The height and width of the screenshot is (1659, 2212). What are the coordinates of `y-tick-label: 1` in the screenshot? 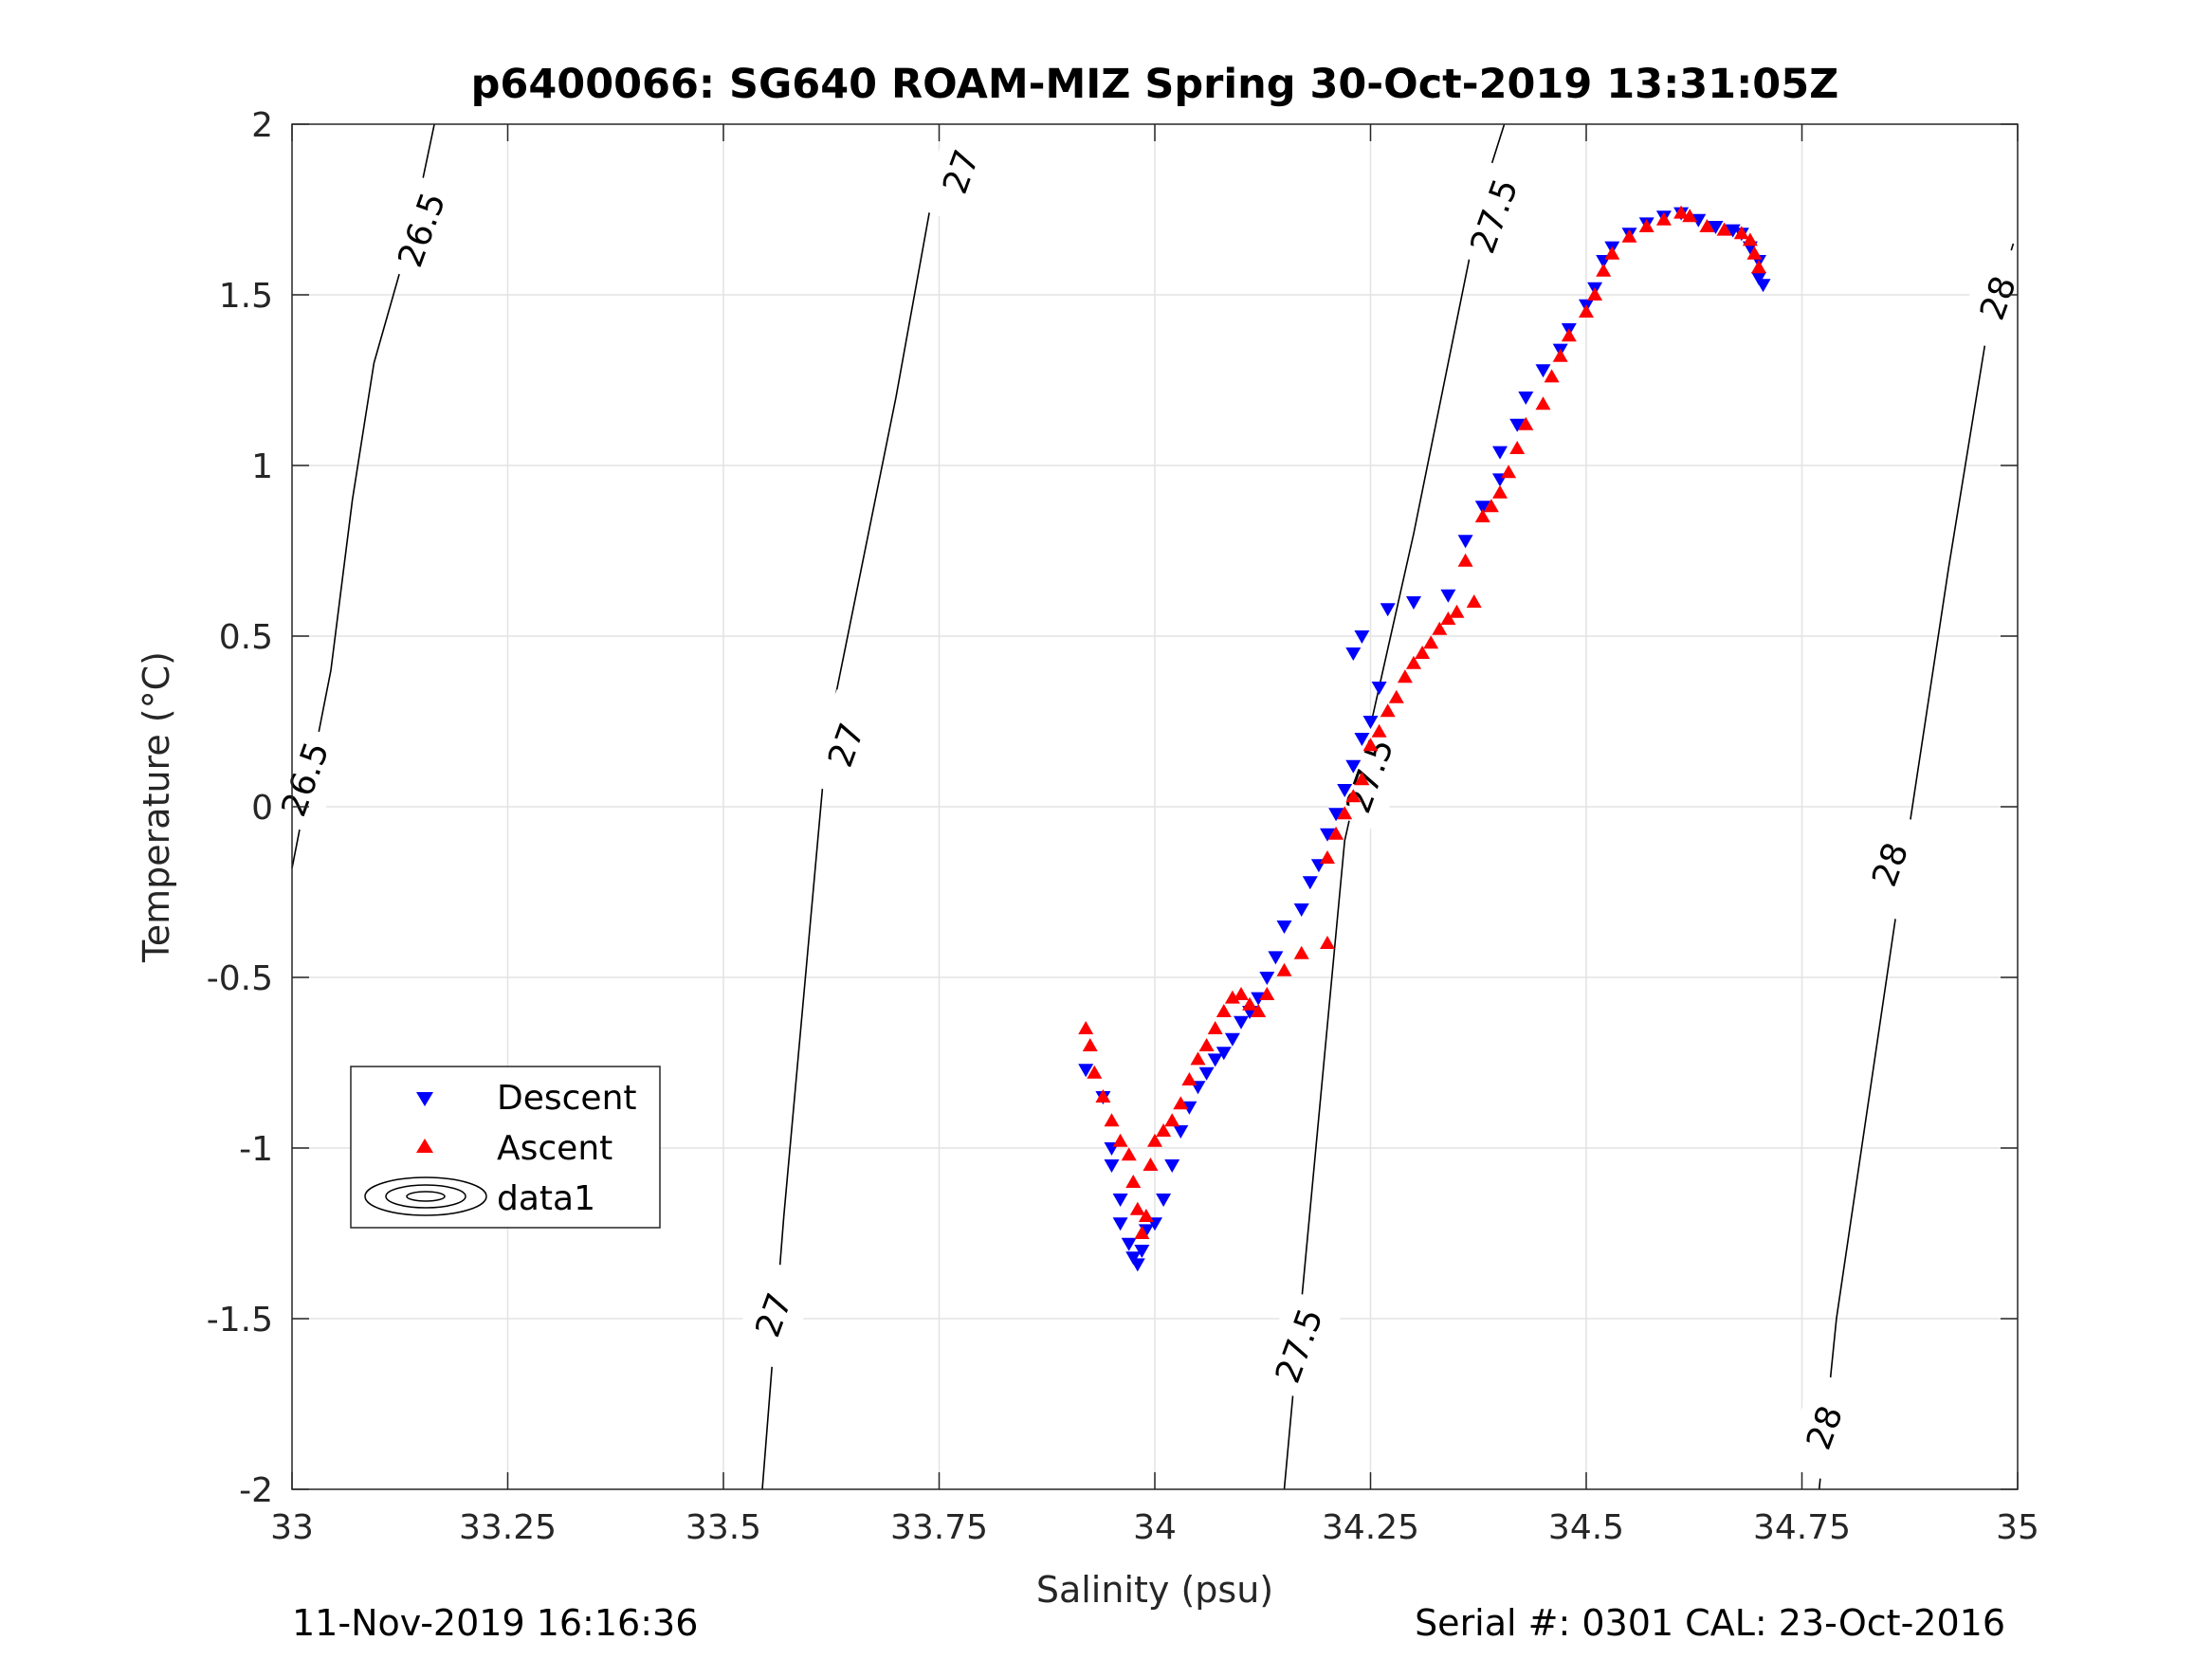 It's located at (262, 466).